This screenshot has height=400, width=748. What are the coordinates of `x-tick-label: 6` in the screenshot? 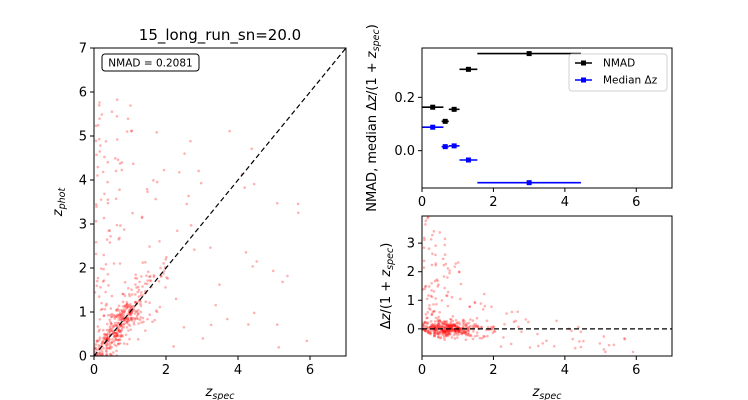 It's located at (636, 202).